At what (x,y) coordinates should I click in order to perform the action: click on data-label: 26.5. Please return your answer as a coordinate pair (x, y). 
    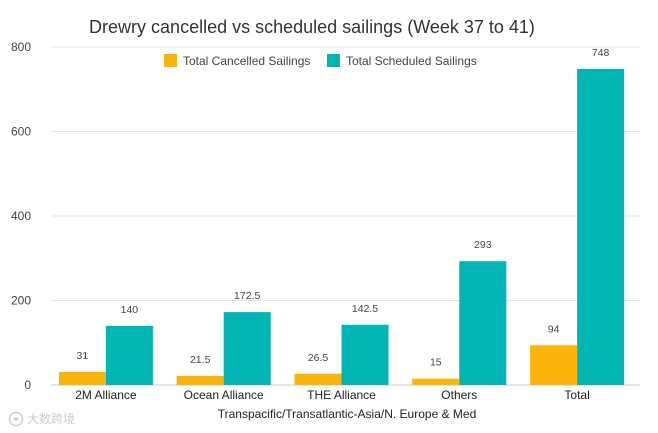
    Looking at the image, I should click on (318, 358).